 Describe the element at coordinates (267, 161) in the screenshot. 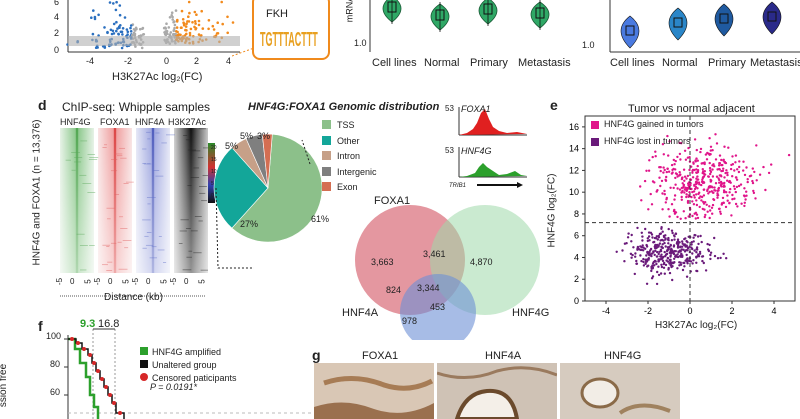

I see `pie-slice-exon` at that location.